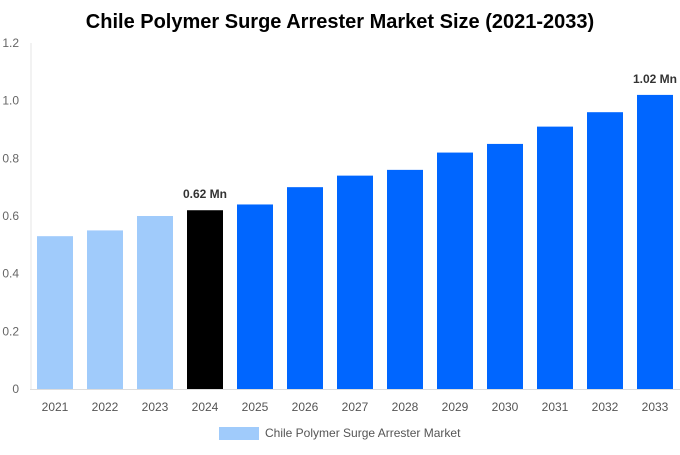 The image size is (680, 455). I want to click on bar-2028, so click(405, 279).